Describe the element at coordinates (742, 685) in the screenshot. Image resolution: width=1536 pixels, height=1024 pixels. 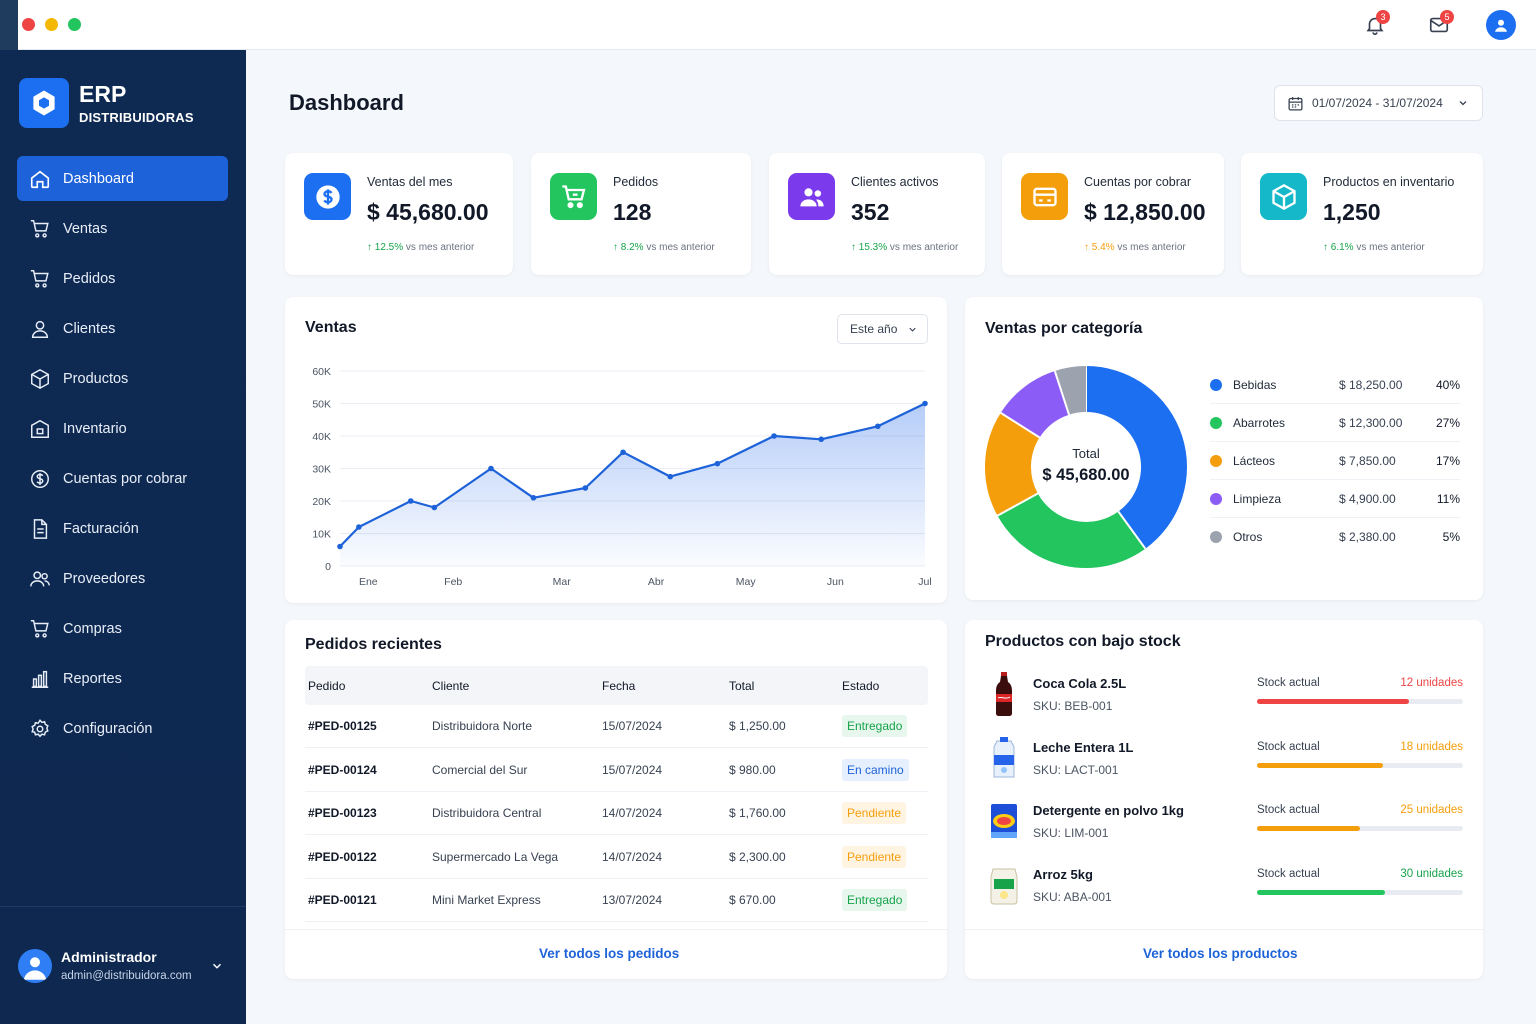
I see `column-header: Total` at that location.